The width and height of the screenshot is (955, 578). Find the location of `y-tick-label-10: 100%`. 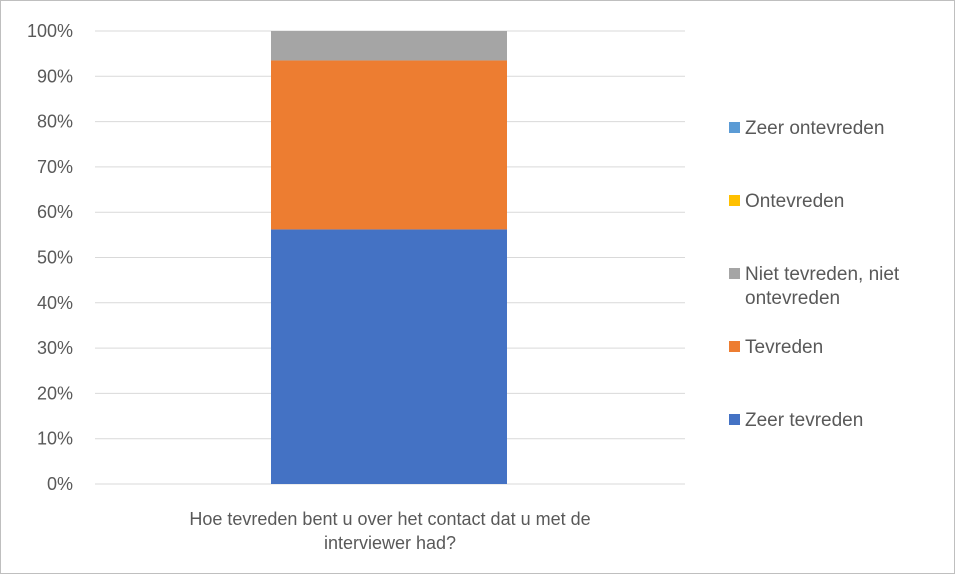

y-tick-label-10: 100% is located at coordinates (50, 31).